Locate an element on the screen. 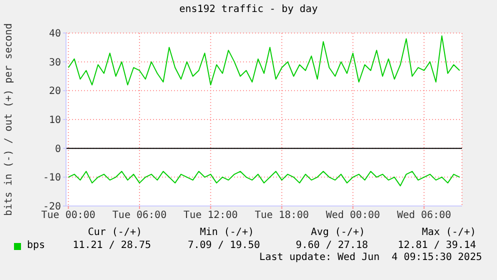 This screenshot has width=497, height=280. y-tick-label: 10 is located at coordinates (54, 120).